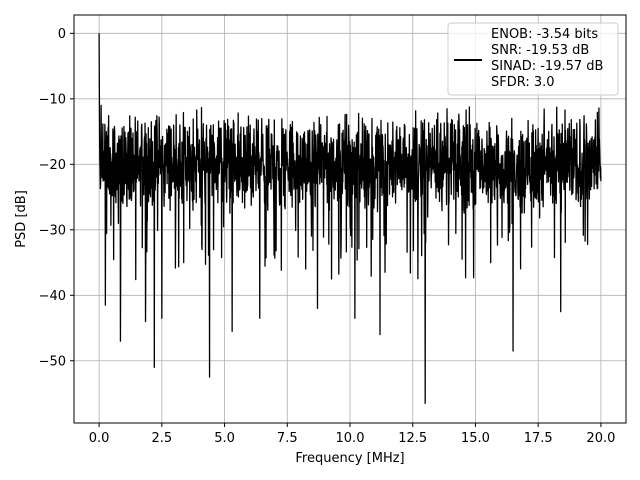 The width and height of the screenshot is (640, 480). I want to click on y-tick-label: −30, so click(52, 230).